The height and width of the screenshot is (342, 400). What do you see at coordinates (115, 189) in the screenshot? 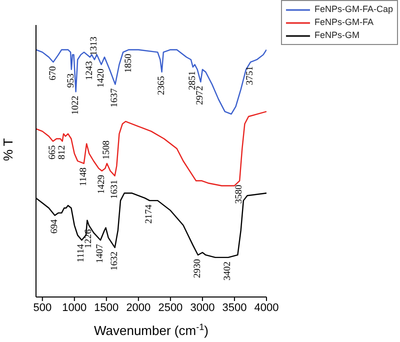
I see `annotation: 1631` at bounding box center [115, 189].